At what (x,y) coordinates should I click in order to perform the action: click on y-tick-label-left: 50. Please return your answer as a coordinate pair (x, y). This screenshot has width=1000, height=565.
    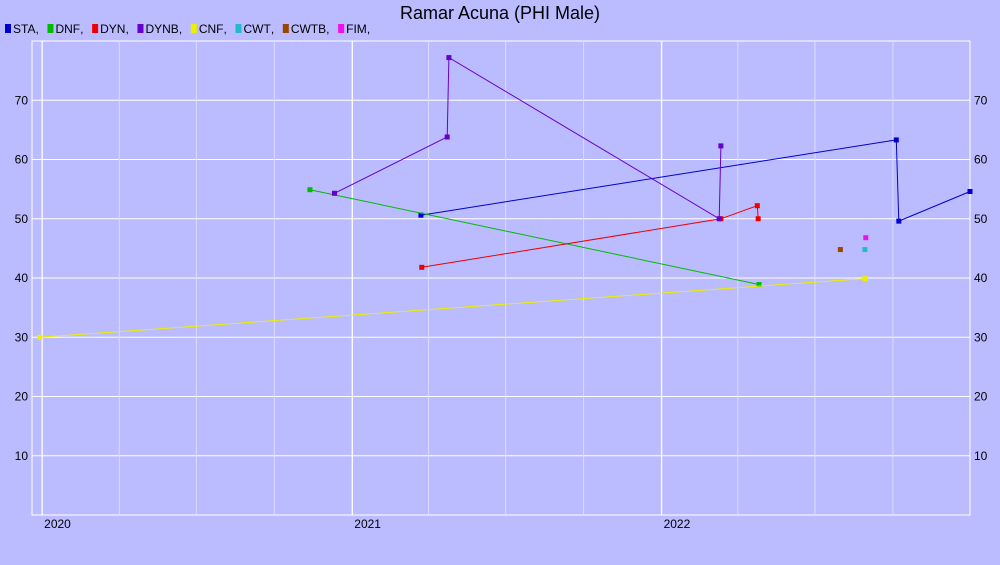
    Looking at the image, I should click on (22, 219).